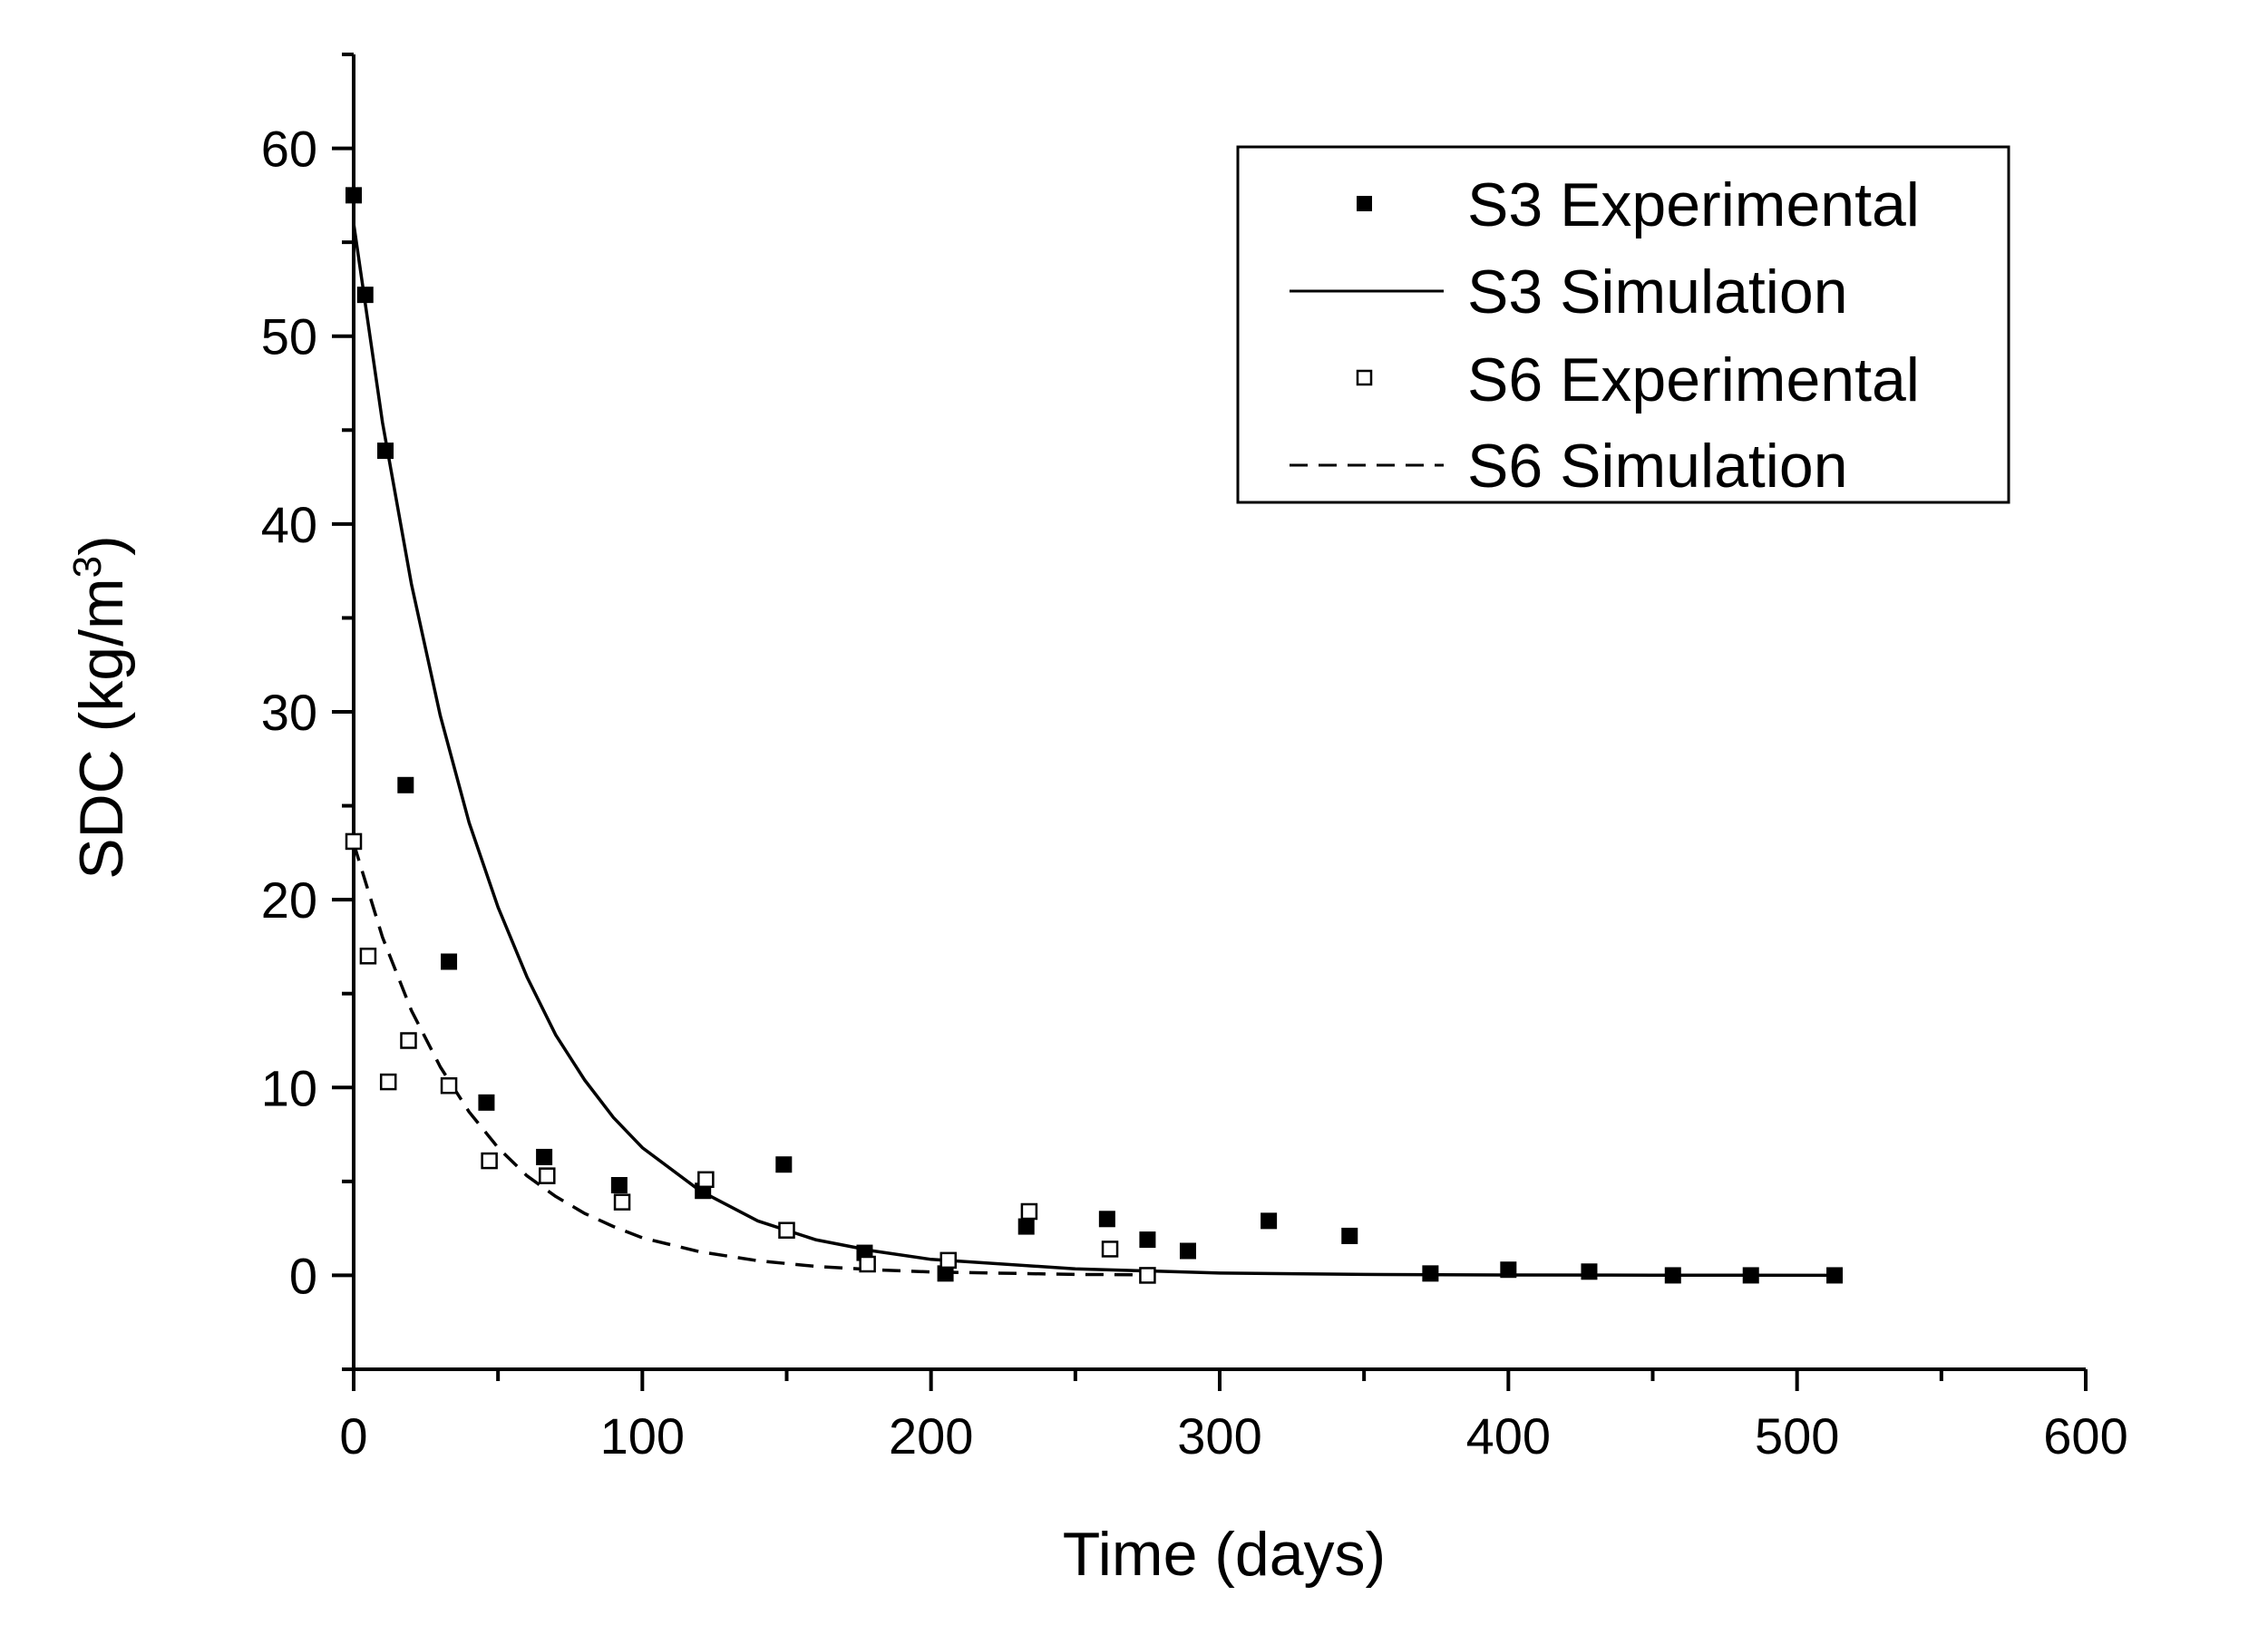  What do you see at coordinates (101, 545) in the screenshot?
I see `y-axis-label-close: )` at bounding box center [101, 545].